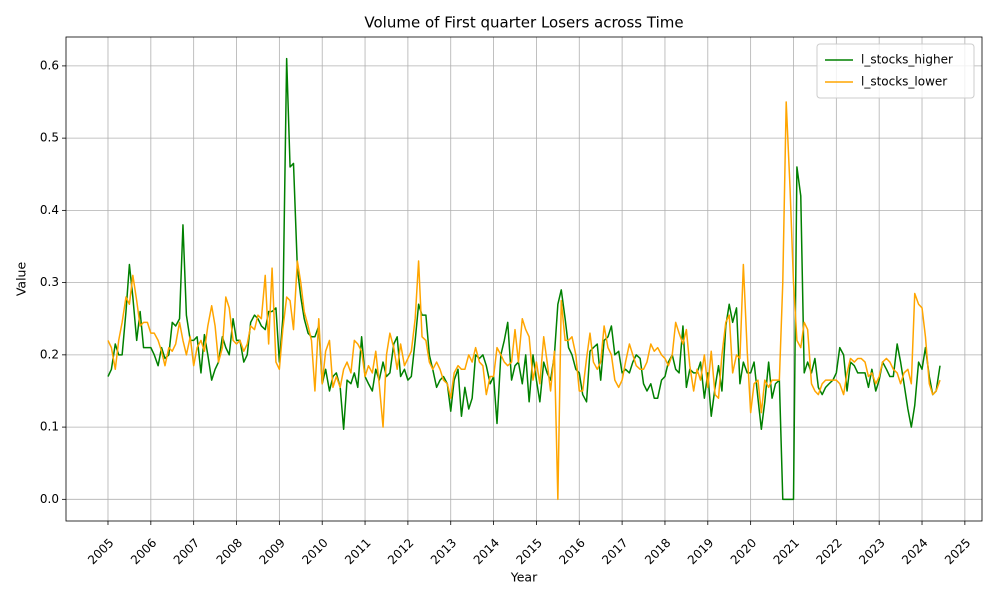 This screenshot has width=1000, height=600. Describe the element at coordinates (904, 82) in the screenshot. I see `legend-label: l_stocks_lower` at that location.